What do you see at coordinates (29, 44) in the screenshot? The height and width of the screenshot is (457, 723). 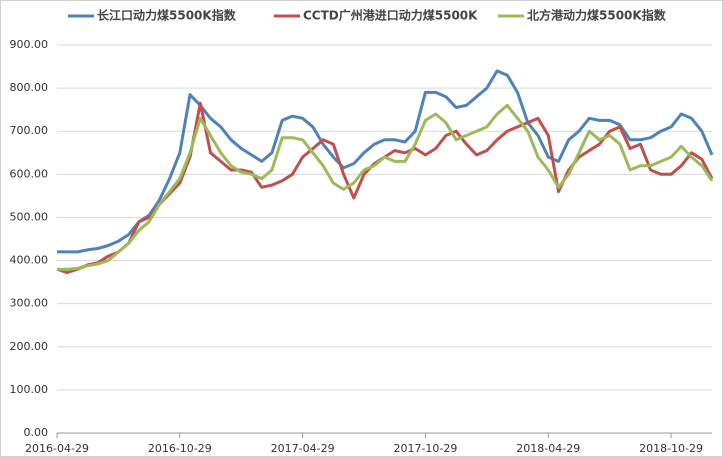 I see `y-tick-label: 900.00` at bounding box center [29, 44].